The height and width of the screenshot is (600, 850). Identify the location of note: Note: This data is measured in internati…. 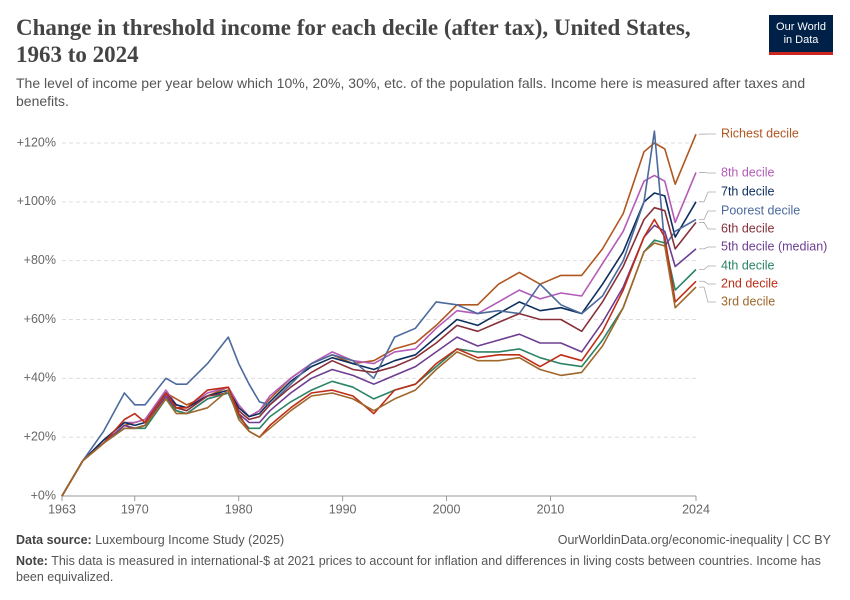
(423, 569).